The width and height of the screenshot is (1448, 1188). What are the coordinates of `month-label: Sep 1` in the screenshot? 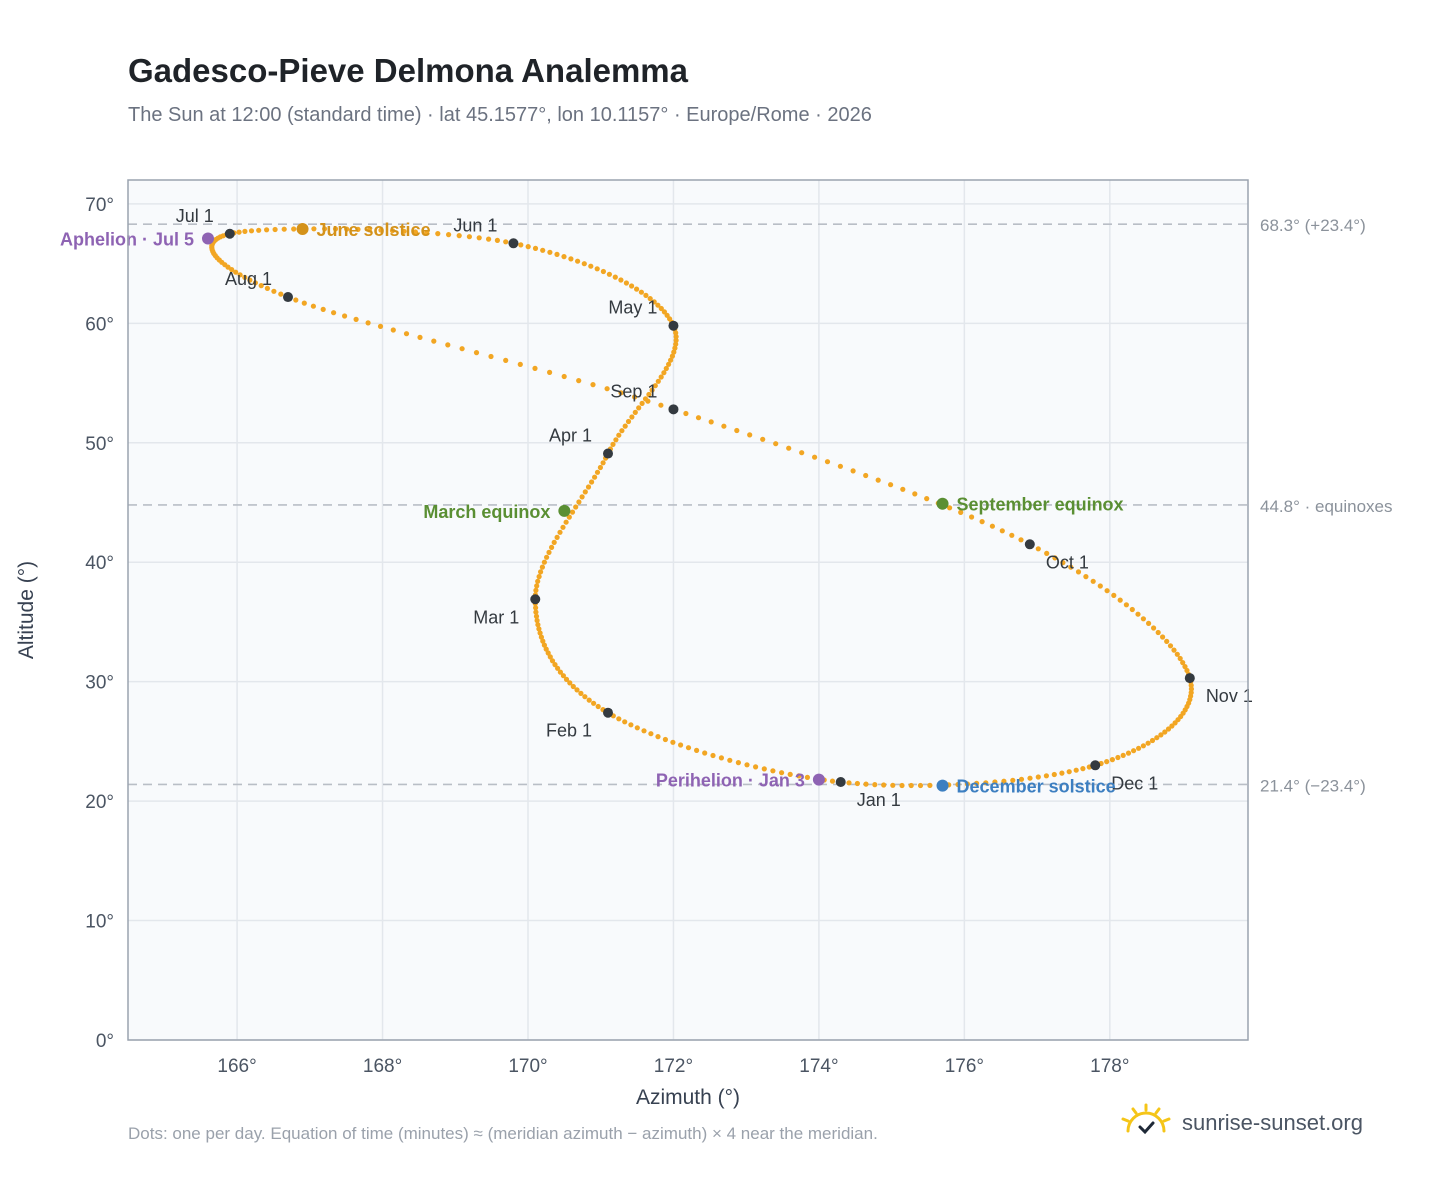 It's located at (633, 391).